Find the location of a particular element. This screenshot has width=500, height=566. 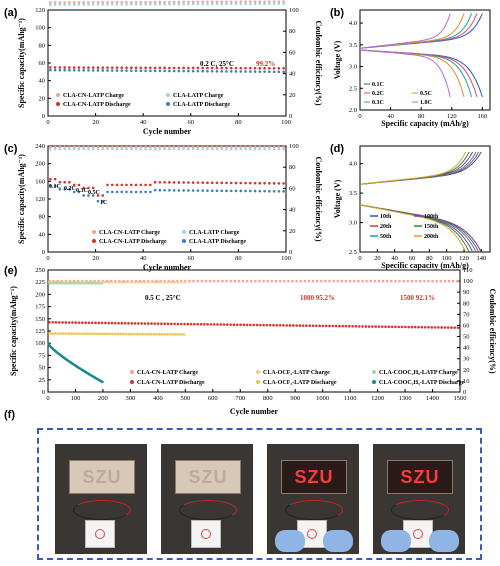

legend-label: 1.0C is located at coordinates (426, 103).